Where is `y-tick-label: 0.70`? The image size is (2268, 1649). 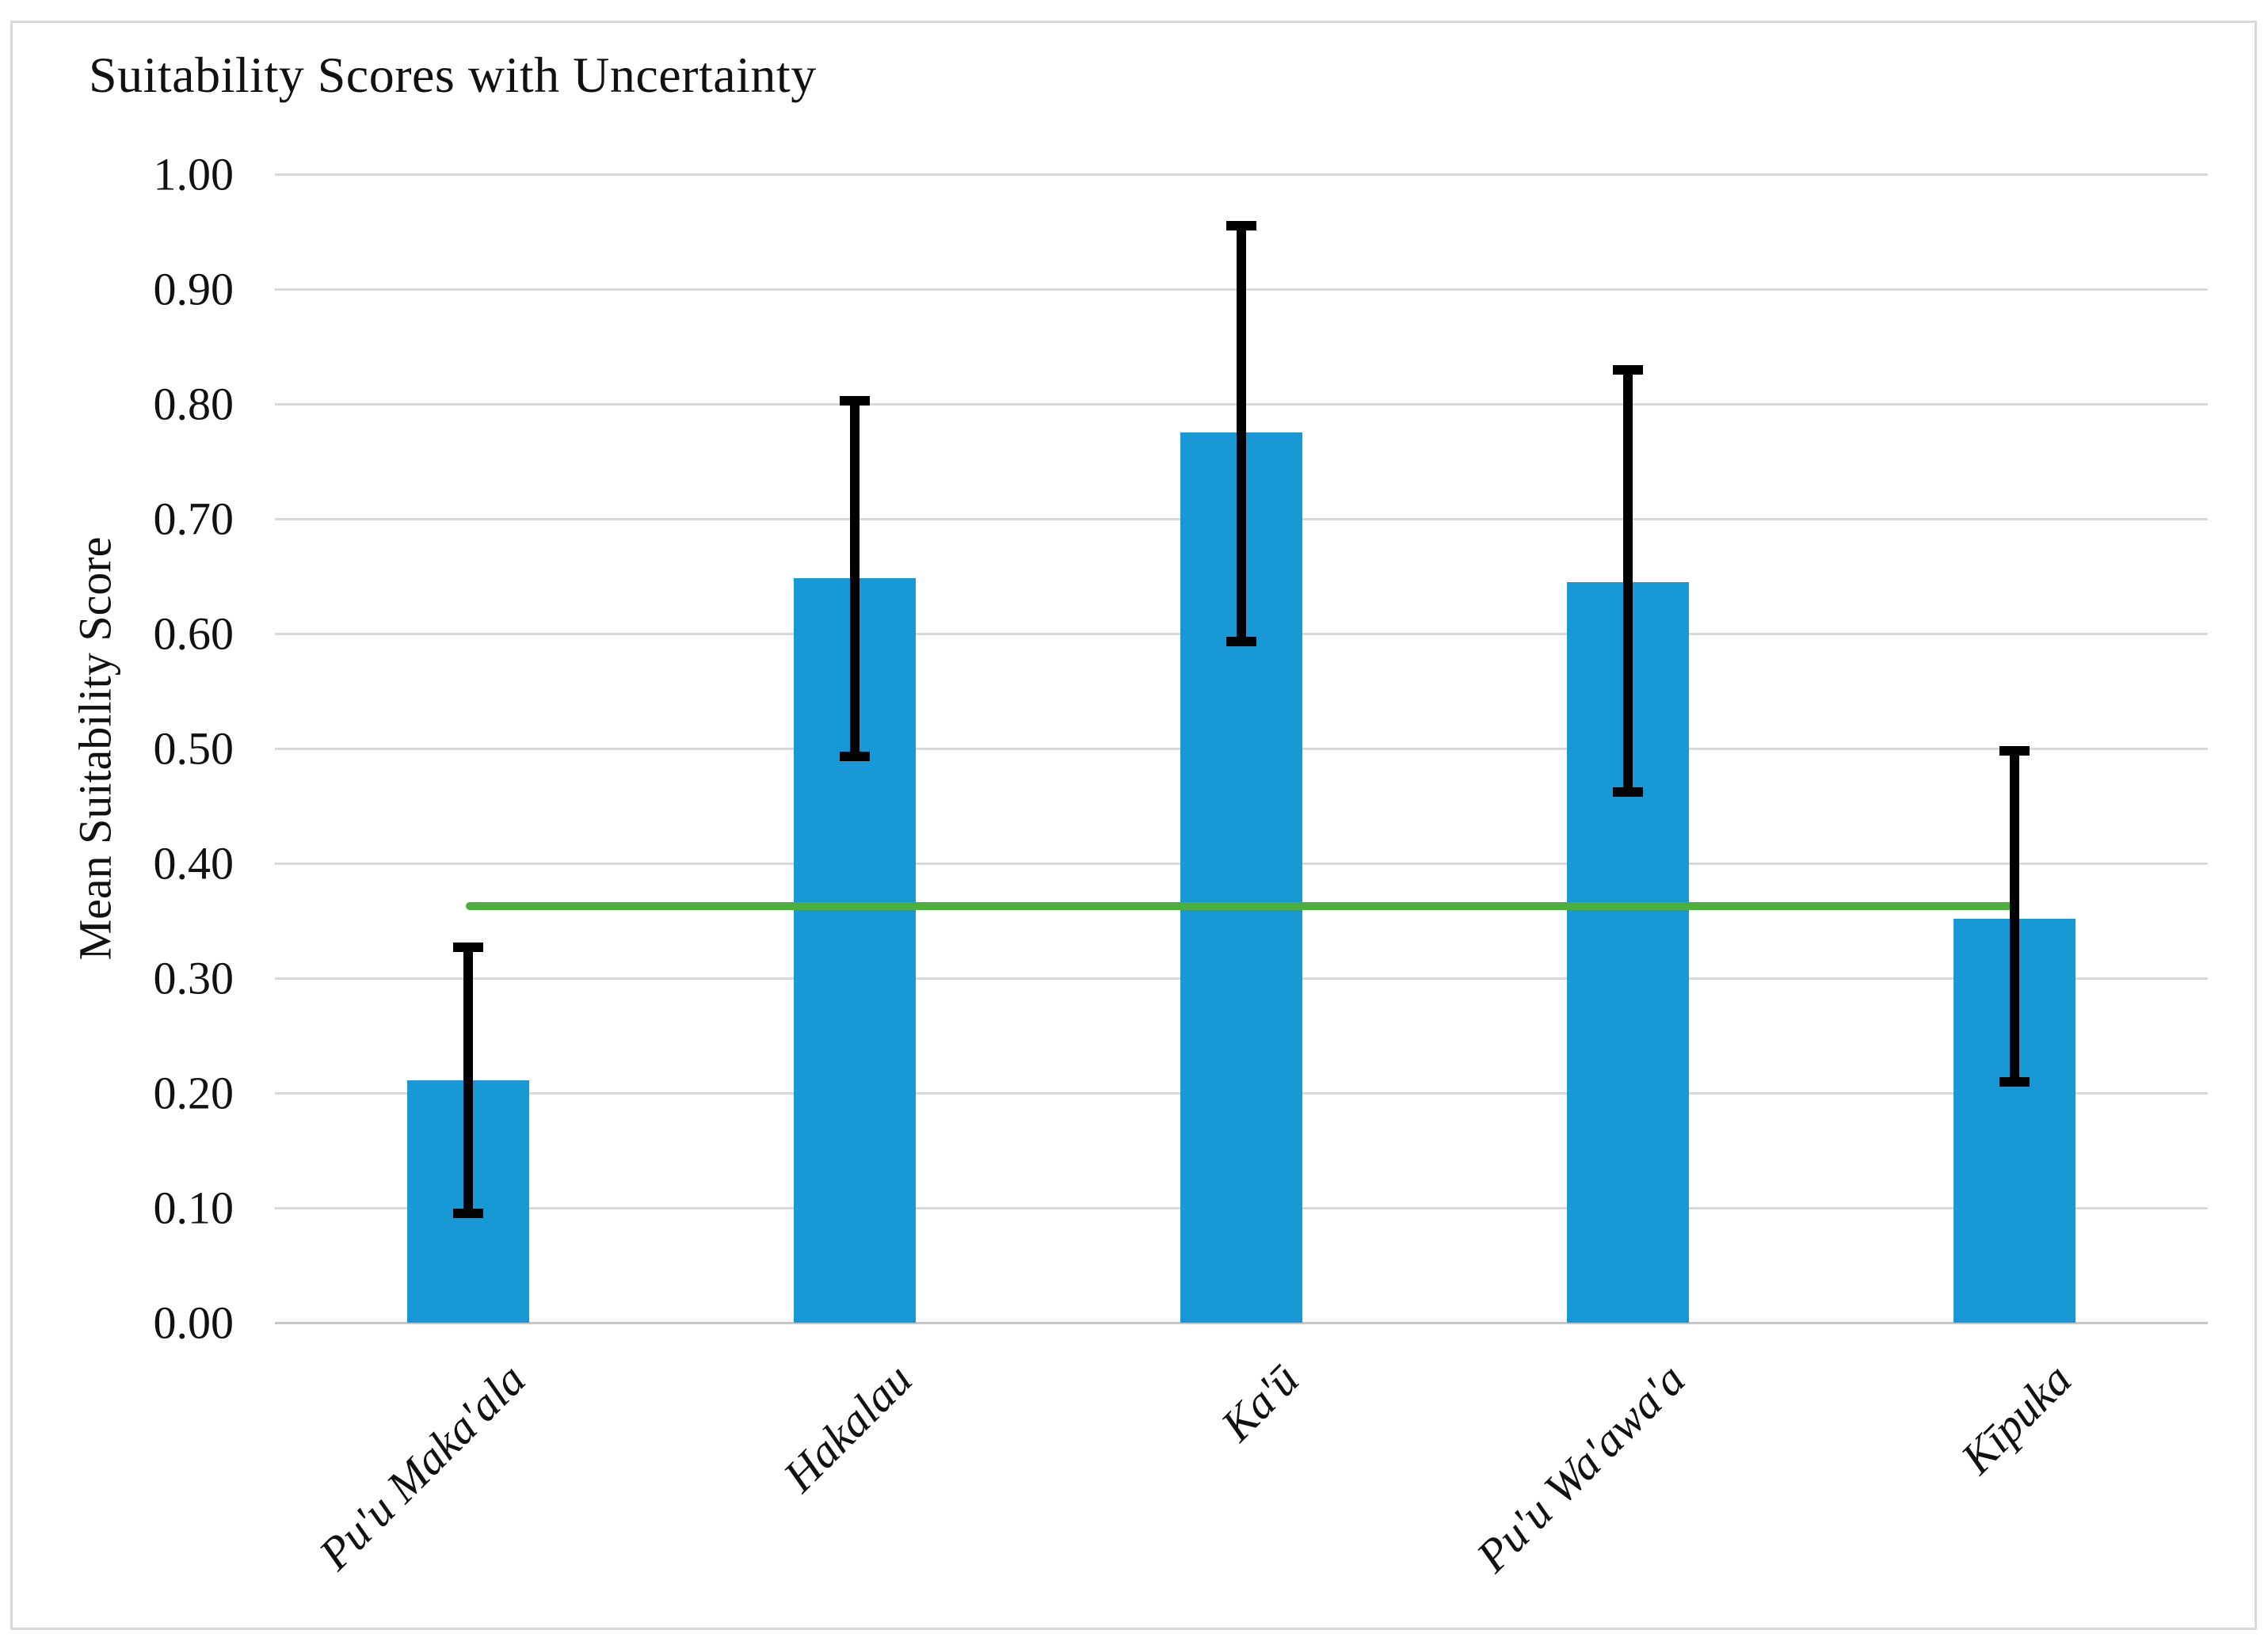
y-tick-label: 0.70 is located at coordinates (193, 519).